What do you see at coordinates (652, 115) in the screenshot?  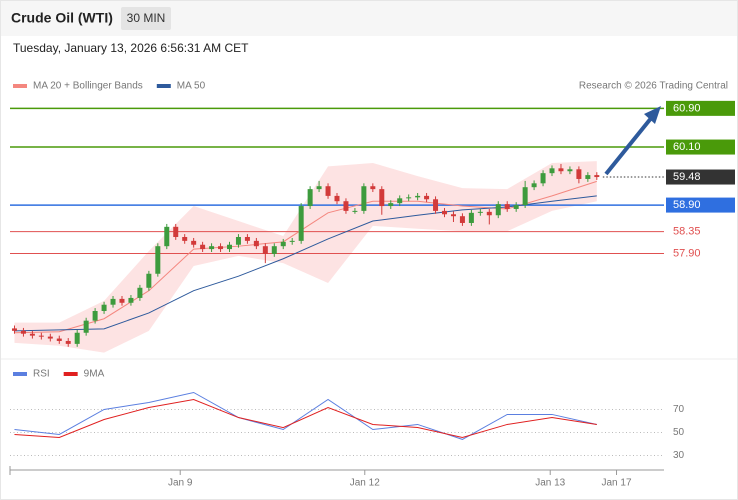 I see `forecast-arrowhead` at bounding box center [652, 115].